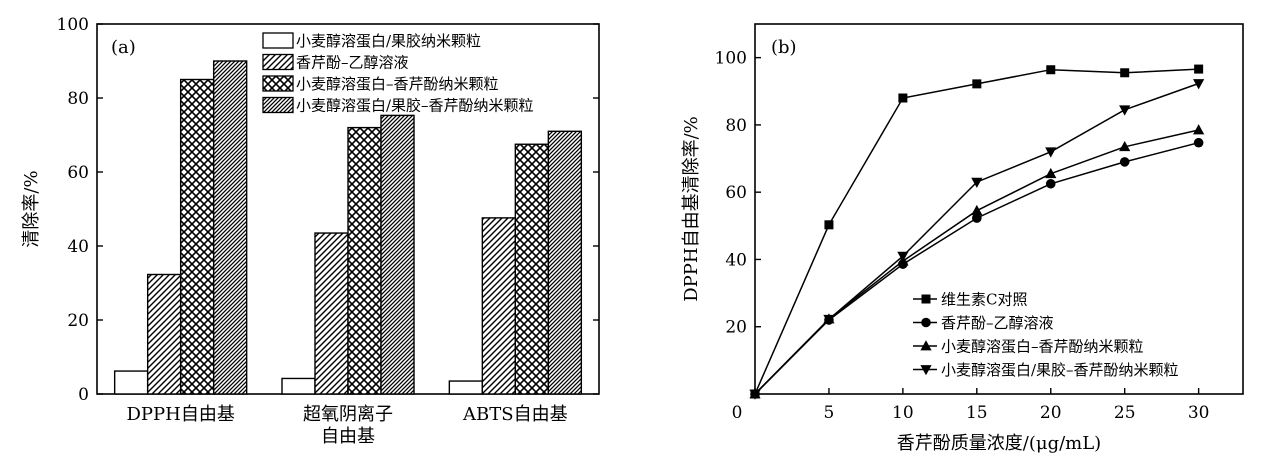 The height and width of the screenshot is (464, 1270). I want to click on x-tick-label: 15, so click(977, 413).